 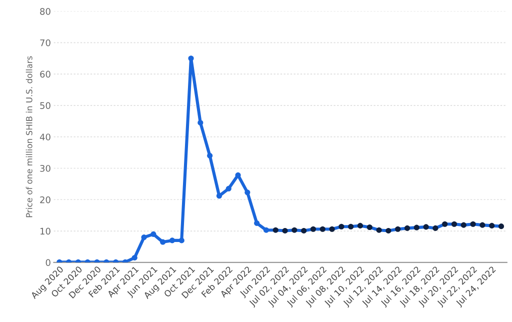 I want to click on y-tick-label: 50, so click(x=45, y=106).